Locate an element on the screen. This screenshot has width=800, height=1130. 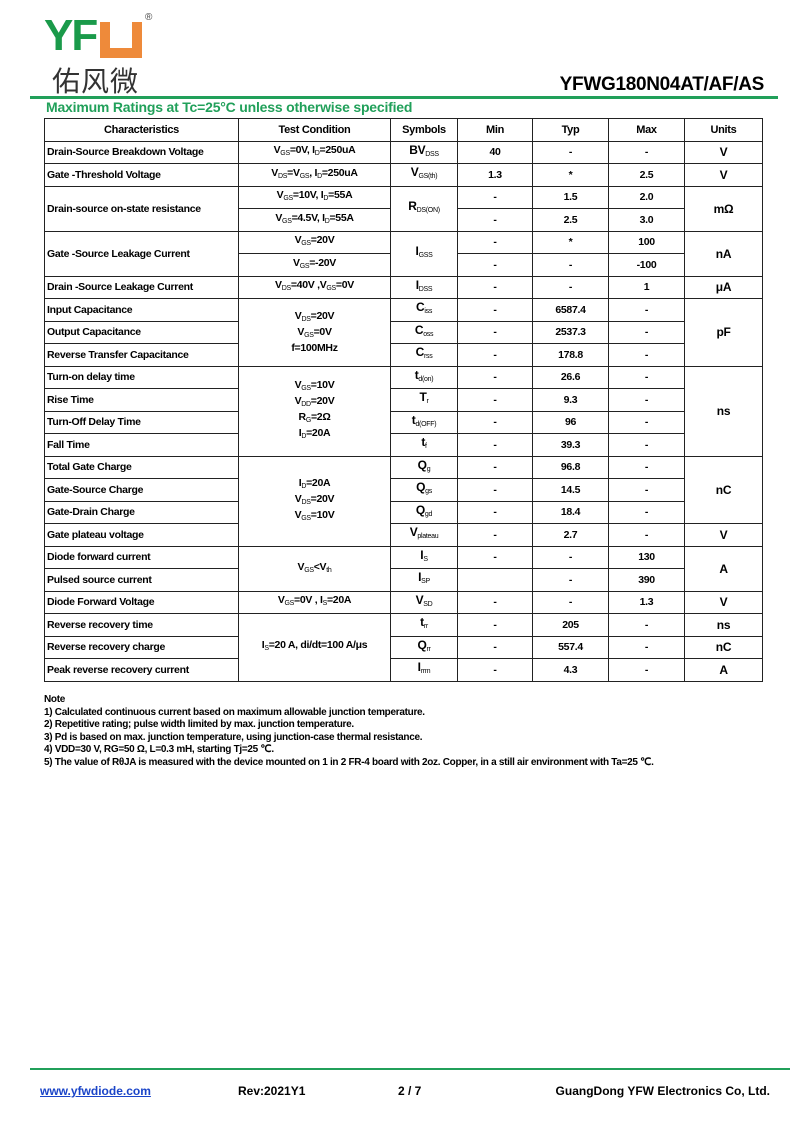
cell-symbol: td(OFF) is located at coordinates (424, 422).